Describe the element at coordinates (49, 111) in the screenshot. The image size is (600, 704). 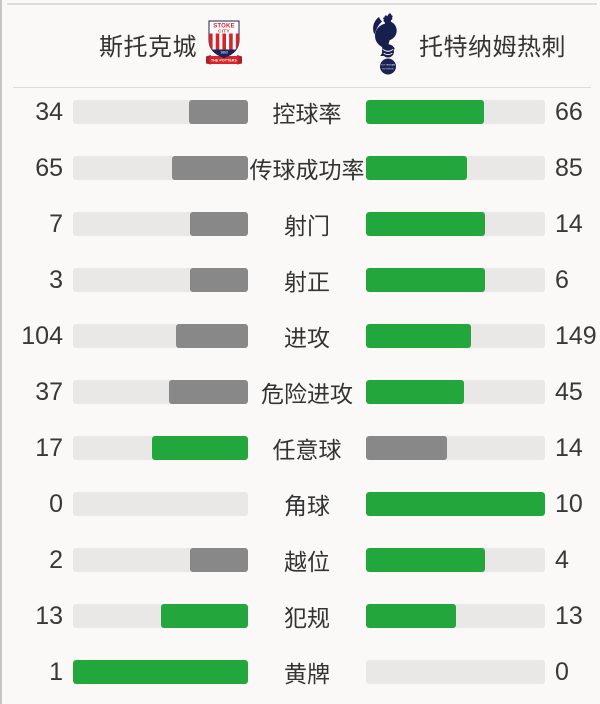
I see `home-value: 34` at that location.